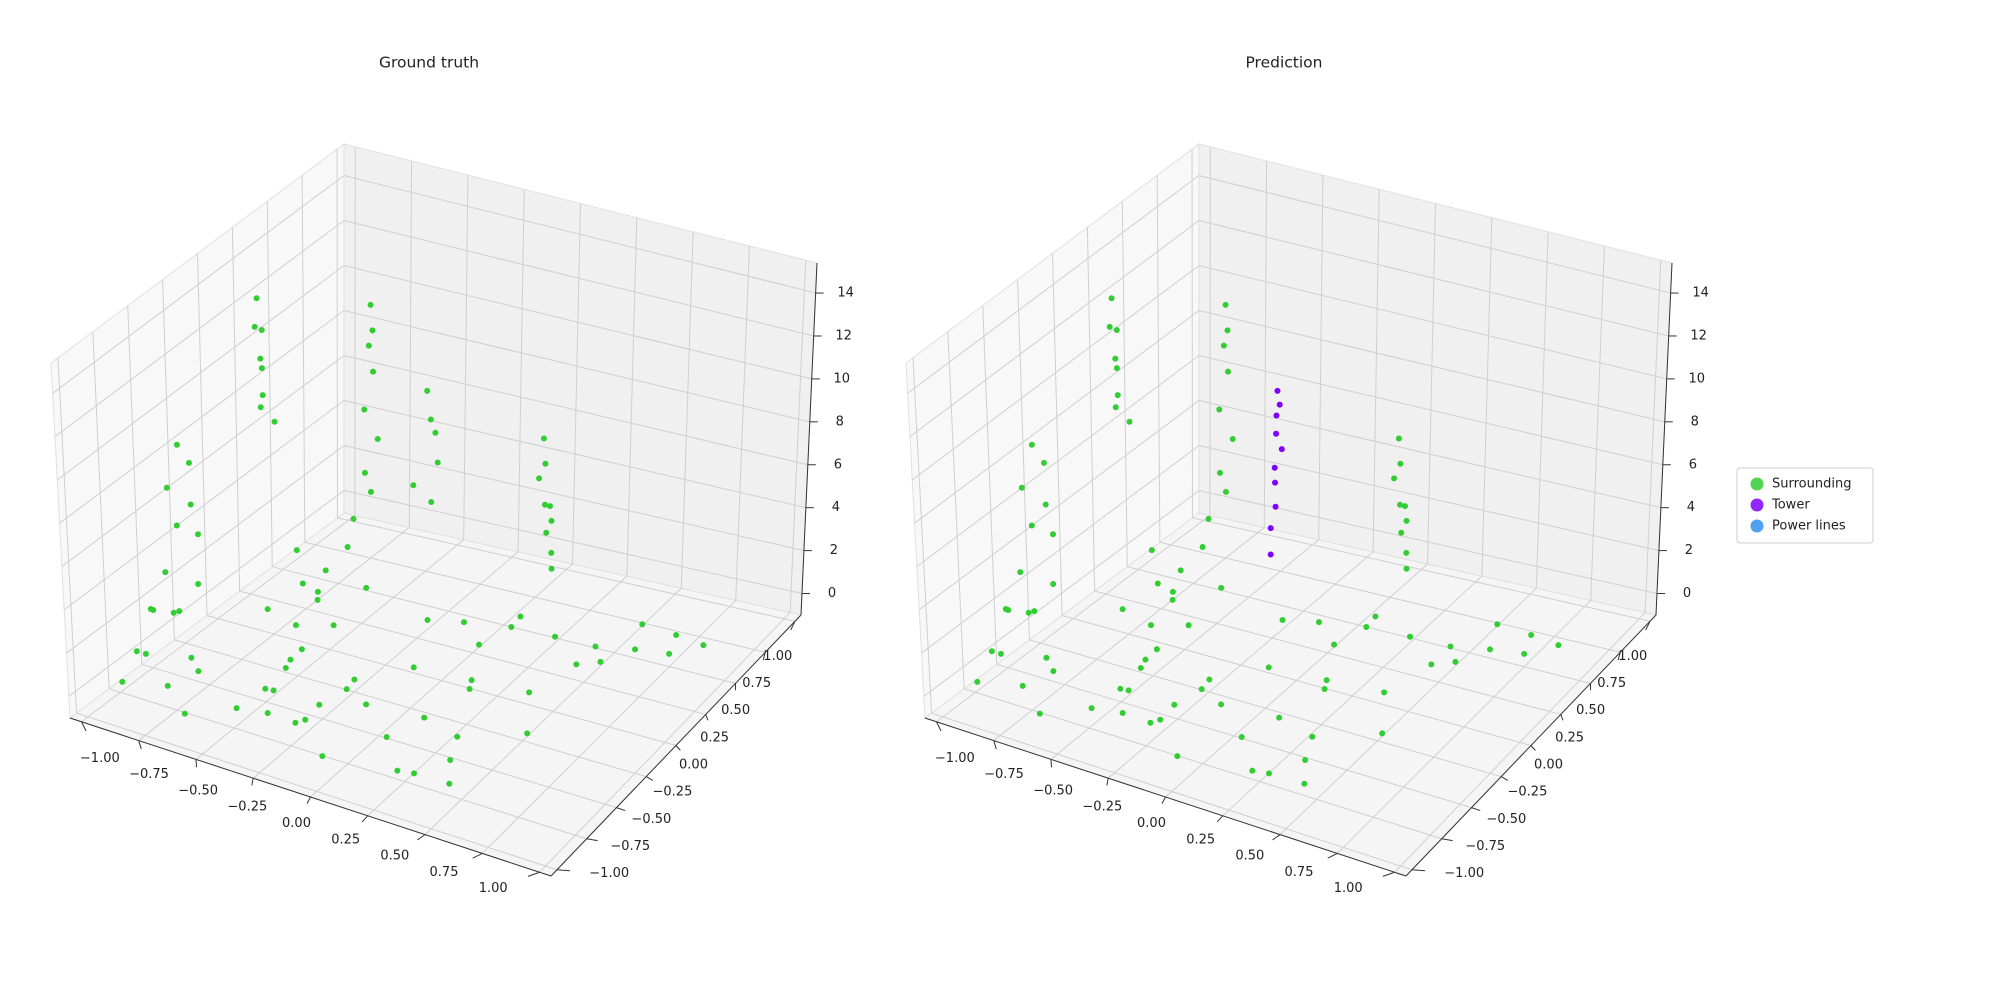 Image resolution: width=2000 pixels, height=1000 pixels. I want to click on x-tick-label: −1.00, so click(100, 758).